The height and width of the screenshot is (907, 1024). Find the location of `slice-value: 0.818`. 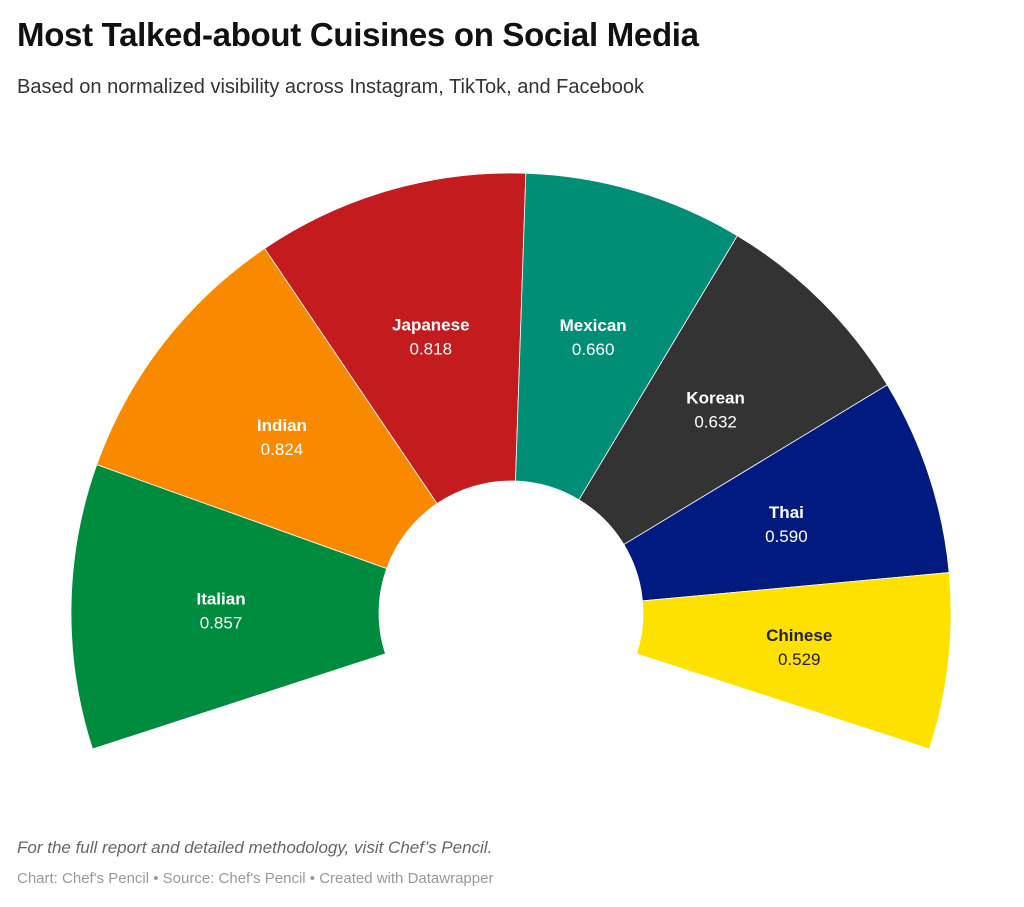

slice-value: 0.818 is located at coordinates (431, 348).